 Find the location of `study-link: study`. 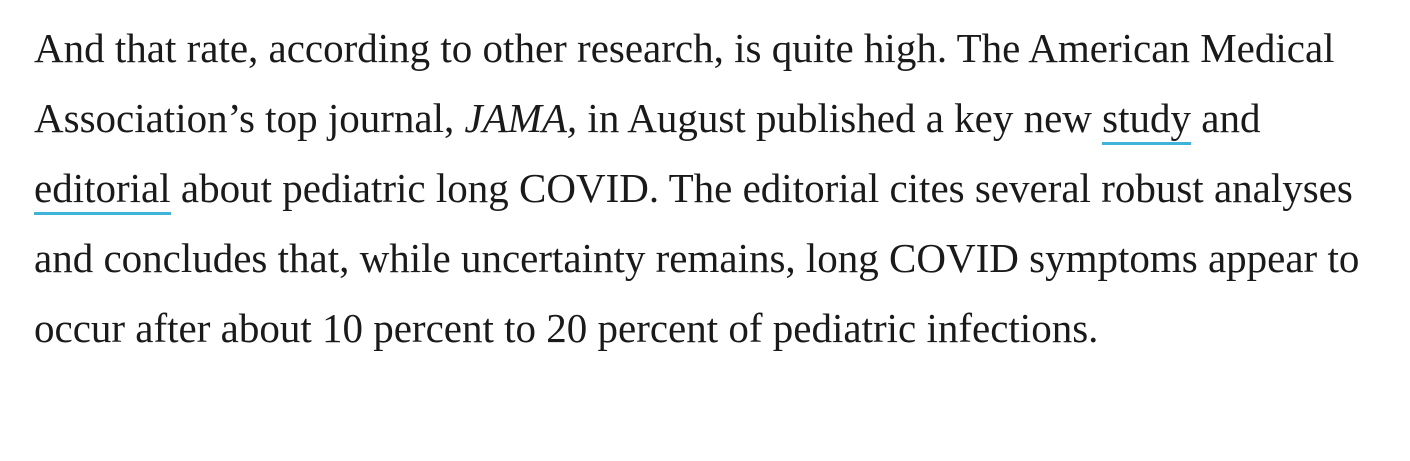

study-link: study is located at coordinates (1147, 120).